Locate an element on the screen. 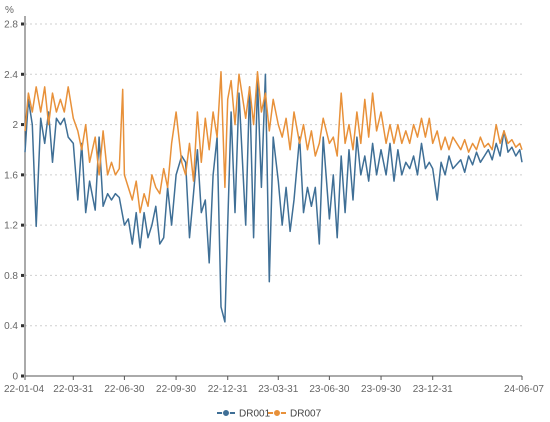 Image resolution: width=550 pixels, height=422 pixels. y-tick-label: 1.6 is located at coordinates (11, 175).